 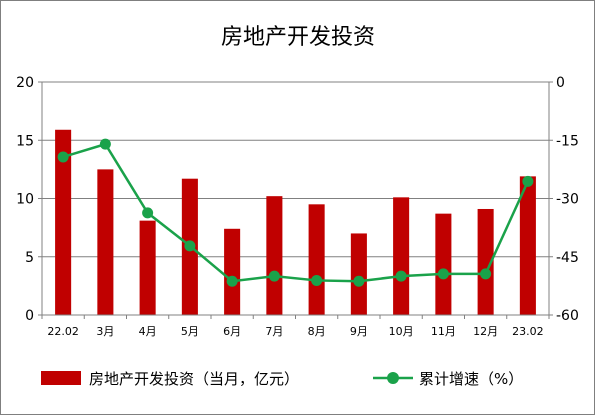 I want to click on x-tick-label: 23.02, so click(x=528, y=331).